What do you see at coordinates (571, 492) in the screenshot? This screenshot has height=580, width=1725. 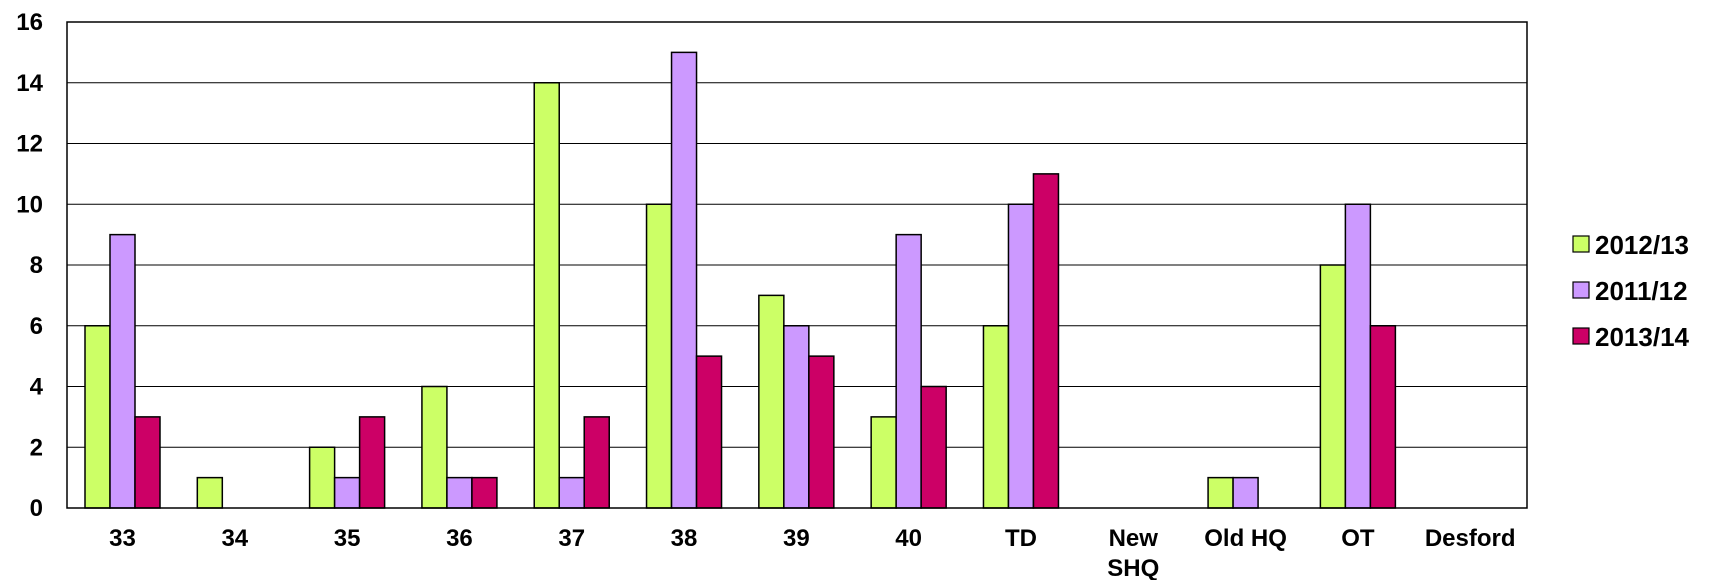 I see `bar-2011/12-37` at bounding box center [571, 492].